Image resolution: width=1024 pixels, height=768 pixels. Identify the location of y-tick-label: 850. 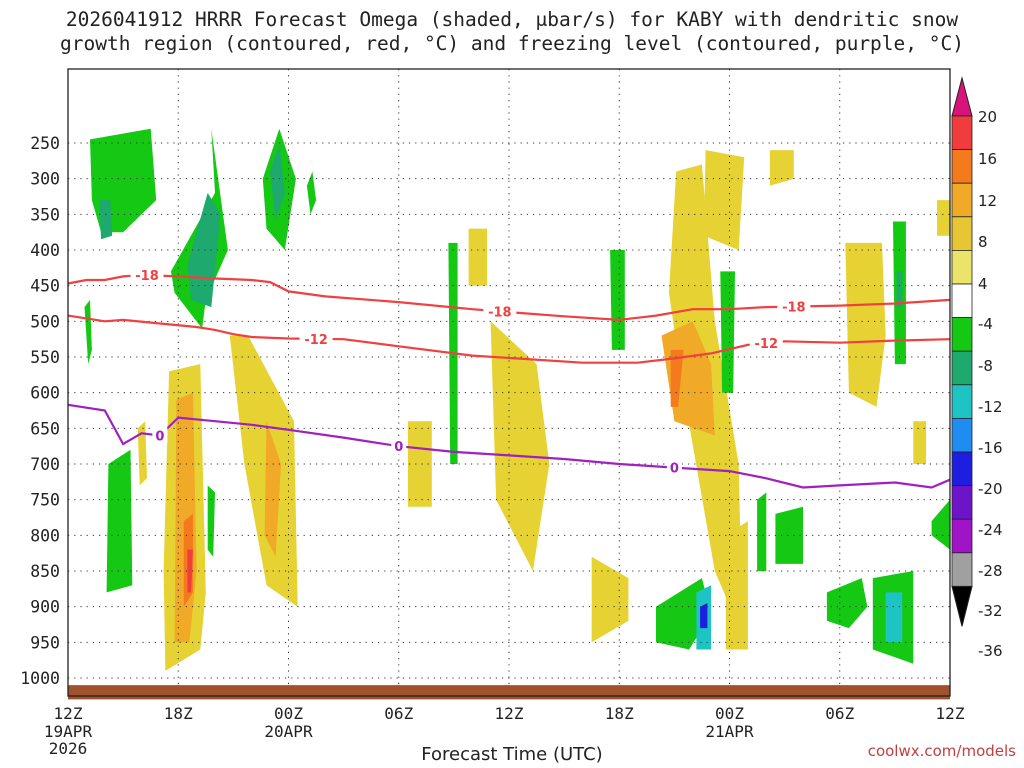
(45, 571).